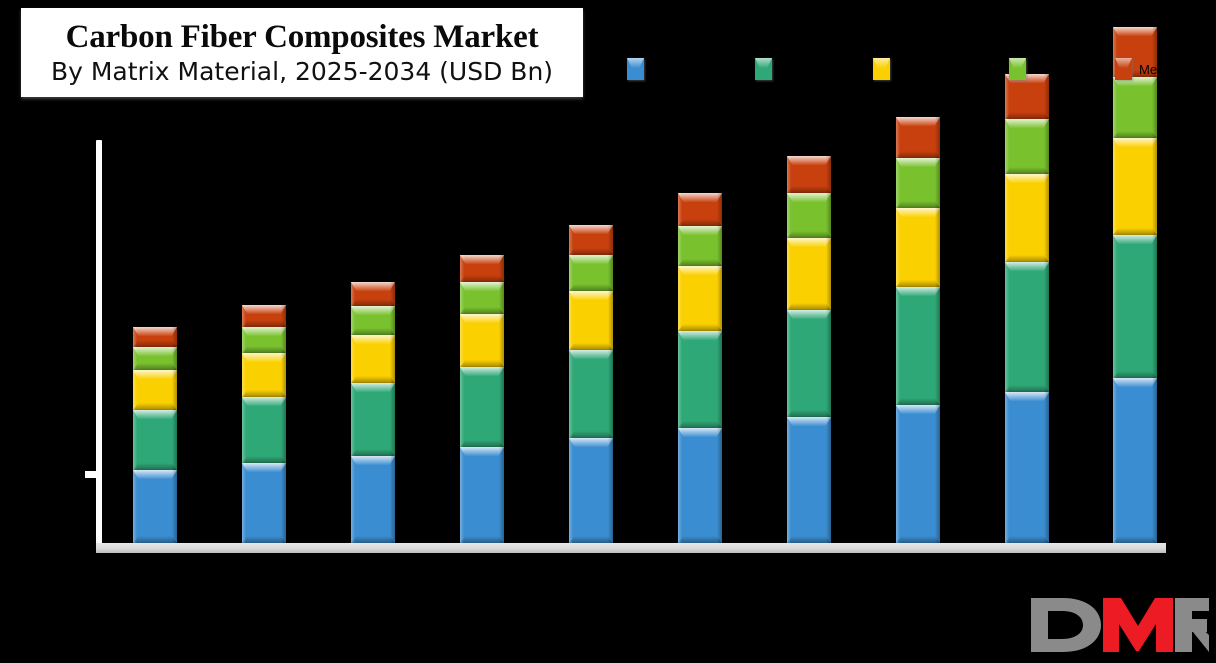 The width and height of the screenshot is (1216, 663). I want to click on legend-item-3: Carbon, so click(1042, 69).